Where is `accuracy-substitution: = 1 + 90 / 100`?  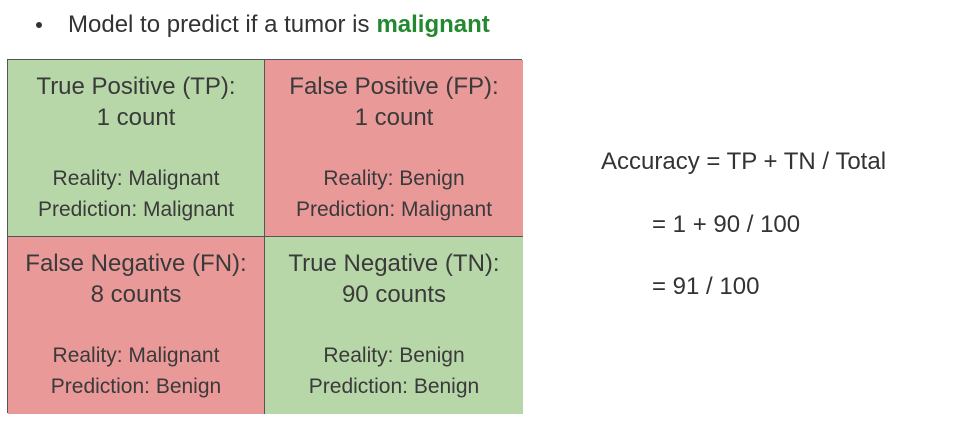
accuracy-substitution: = 1 + 90 / 100 is located at coordinates (726, 224).